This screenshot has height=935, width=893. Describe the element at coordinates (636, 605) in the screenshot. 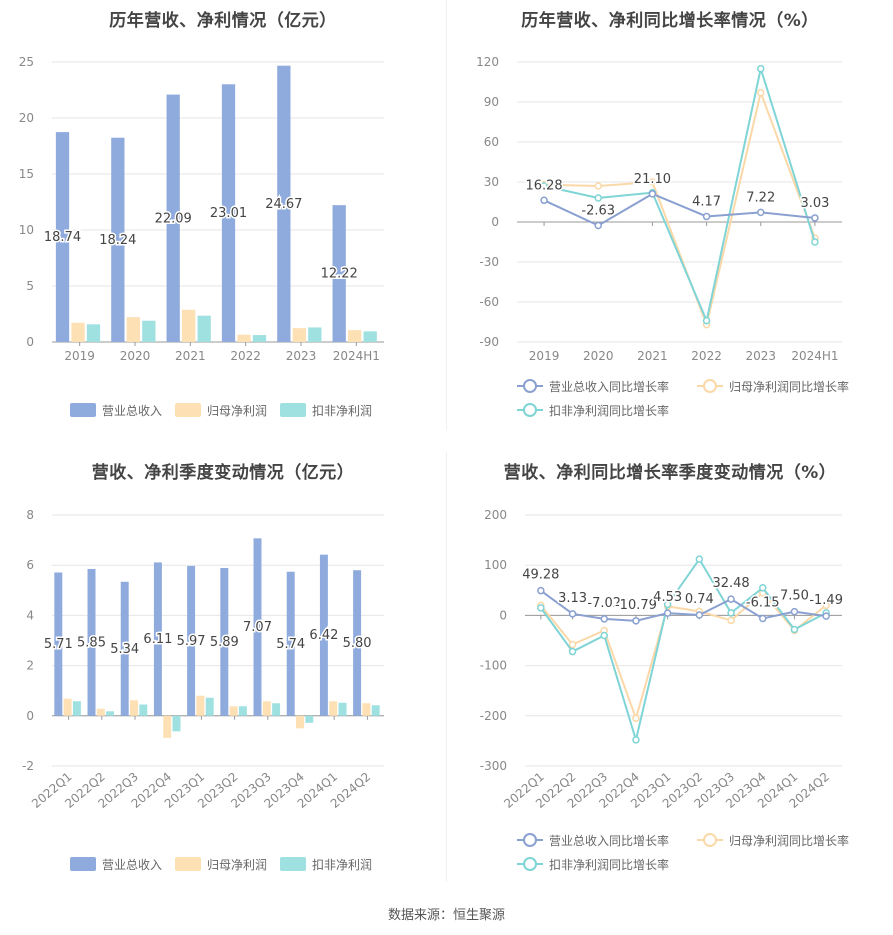

I see `revenue-growth-value-label: -10.79` at that location.